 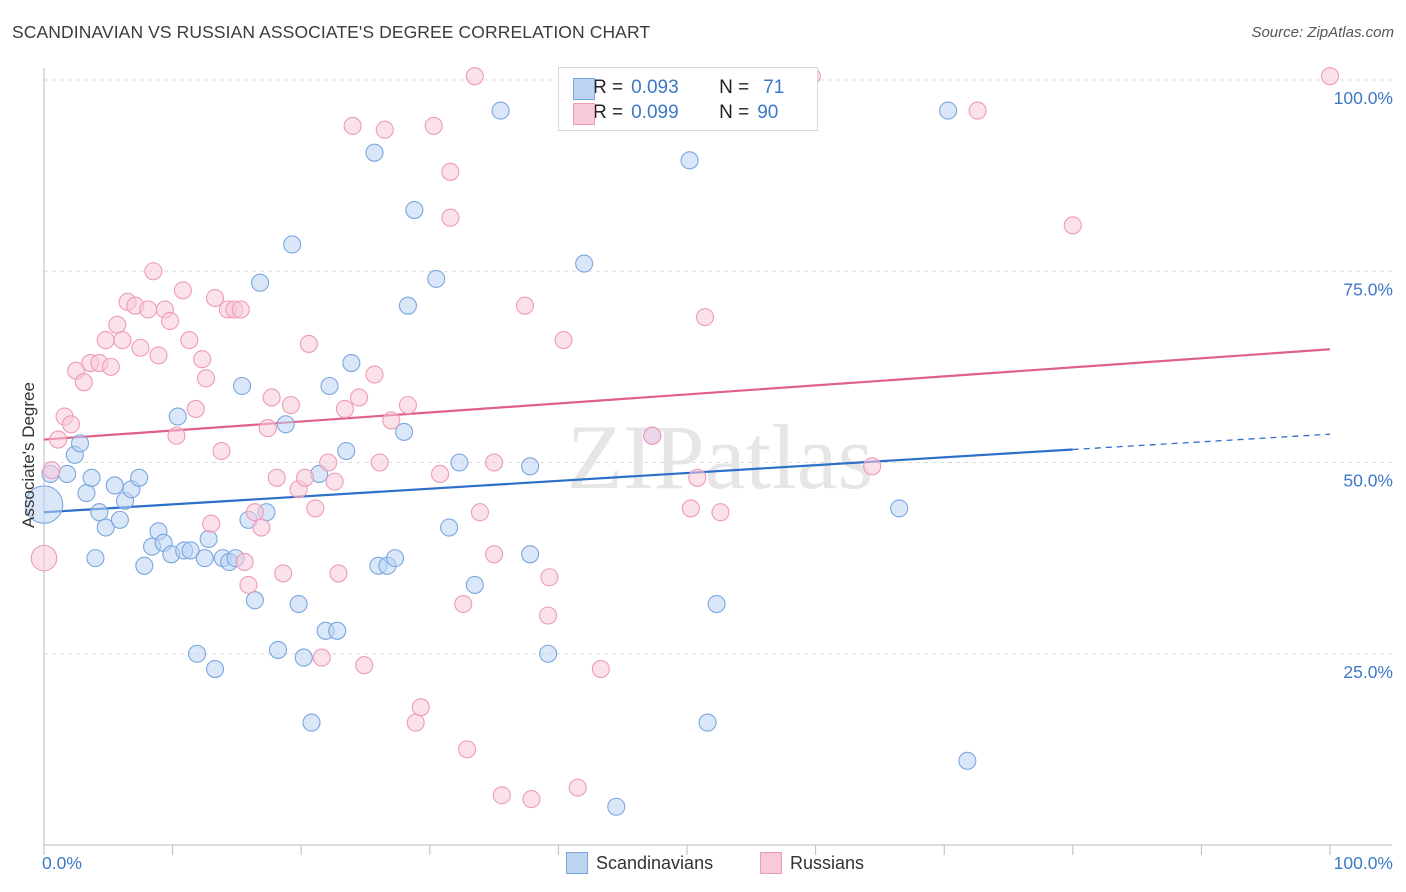 I want to click on correlation-legend: R = 0.093 N = 71 R = 0.099 N = 90, so click(x=688, y=99).